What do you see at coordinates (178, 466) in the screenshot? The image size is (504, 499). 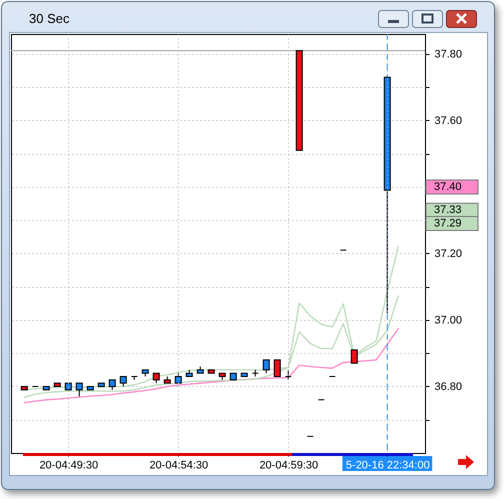 I see `x-tick-label: 20-04:54:30` at bounding box center [178, 466].